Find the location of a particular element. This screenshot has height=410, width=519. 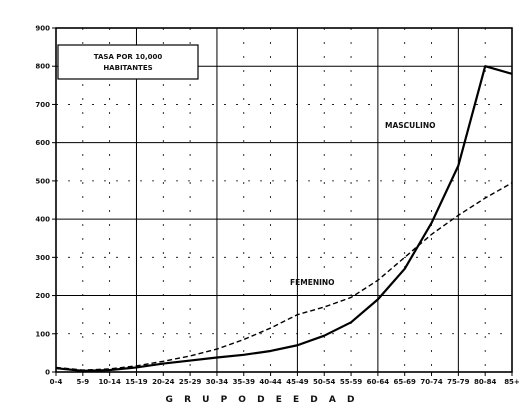

x-tick-label: 60-64 is located at coordinates (378, 382).